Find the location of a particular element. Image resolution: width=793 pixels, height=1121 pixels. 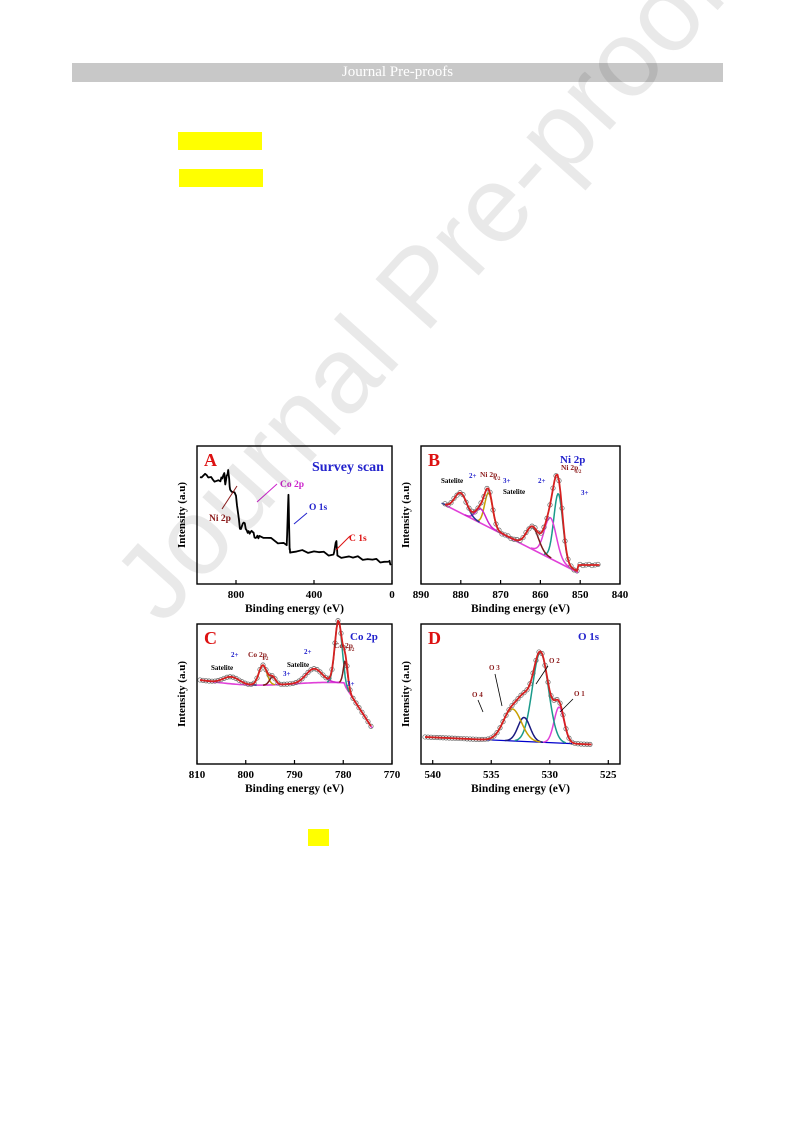

panel-letter: D is located at coordinates (434, 638).